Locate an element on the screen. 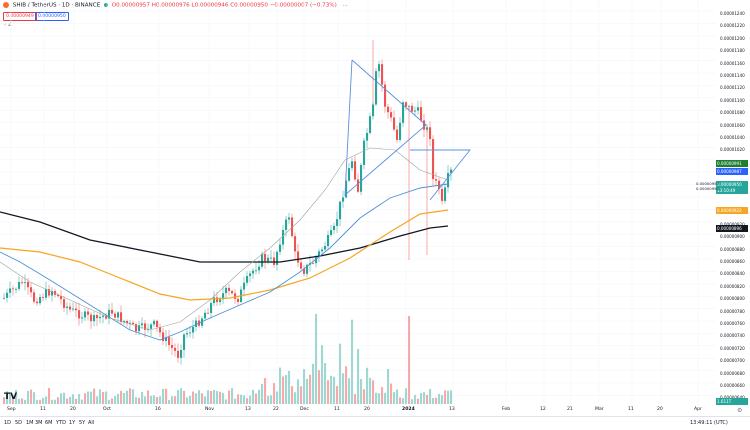 This screenshot has height=430, width=750. time-tick: Oct is located at coordinates (107, 409).